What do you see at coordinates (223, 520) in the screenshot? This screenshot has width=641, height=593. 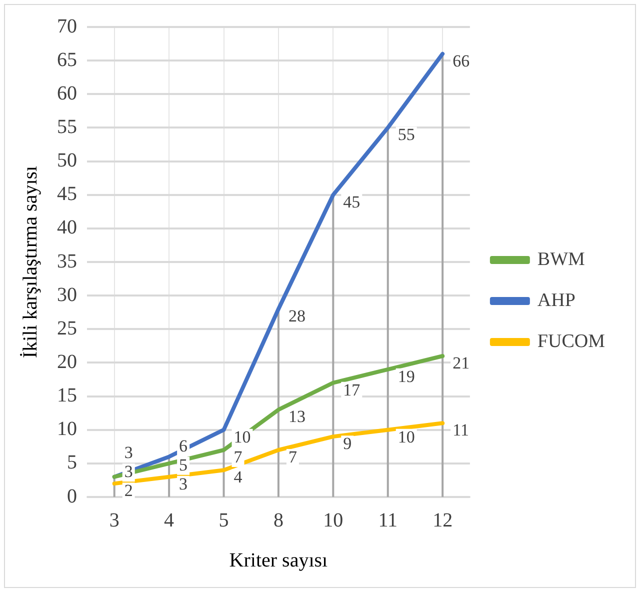 I see `x-tick-label: 5` at bounding box center [223, 520].